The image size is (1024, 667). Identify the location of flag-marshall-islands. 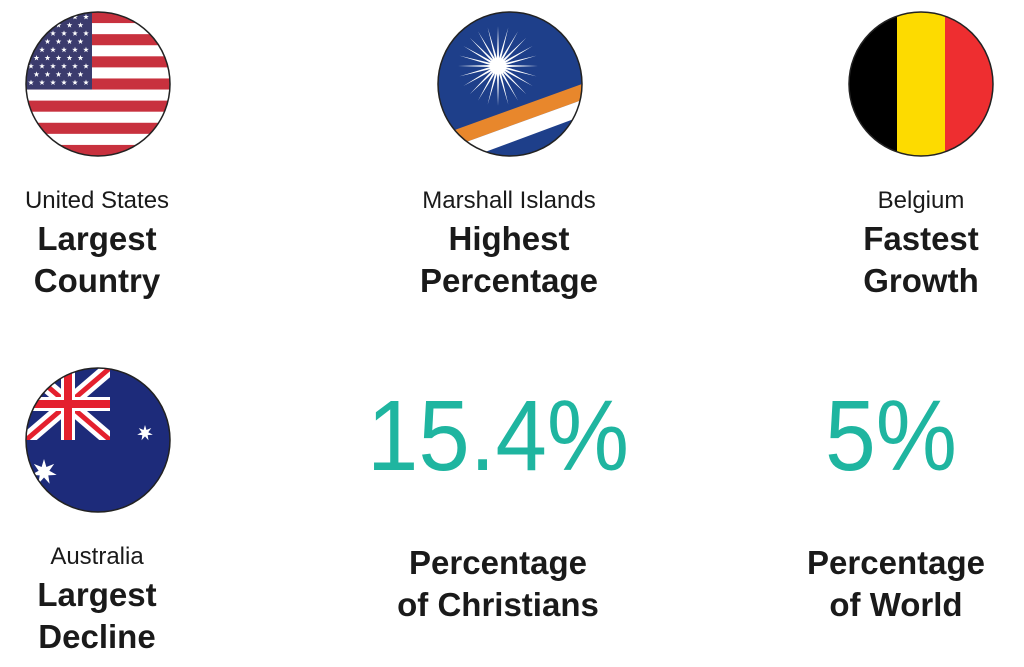
(510, 84).